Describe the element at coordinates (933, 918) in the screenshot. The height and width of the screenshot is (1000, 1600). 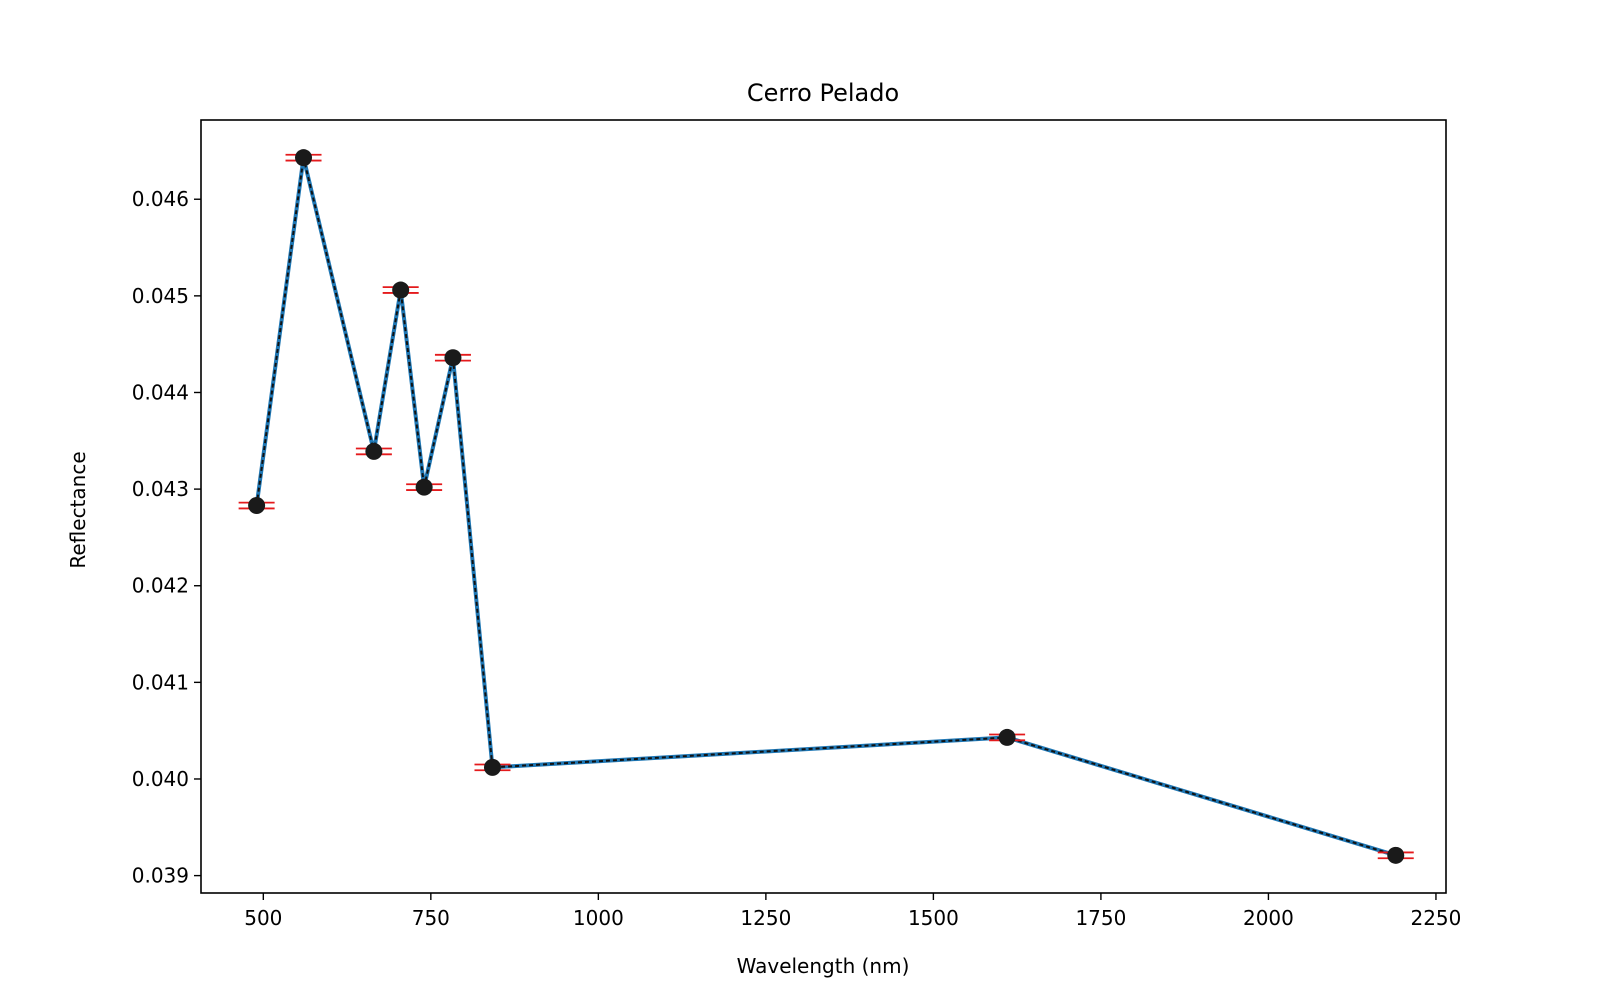
I see `x-tick-label: 1500` at that location.